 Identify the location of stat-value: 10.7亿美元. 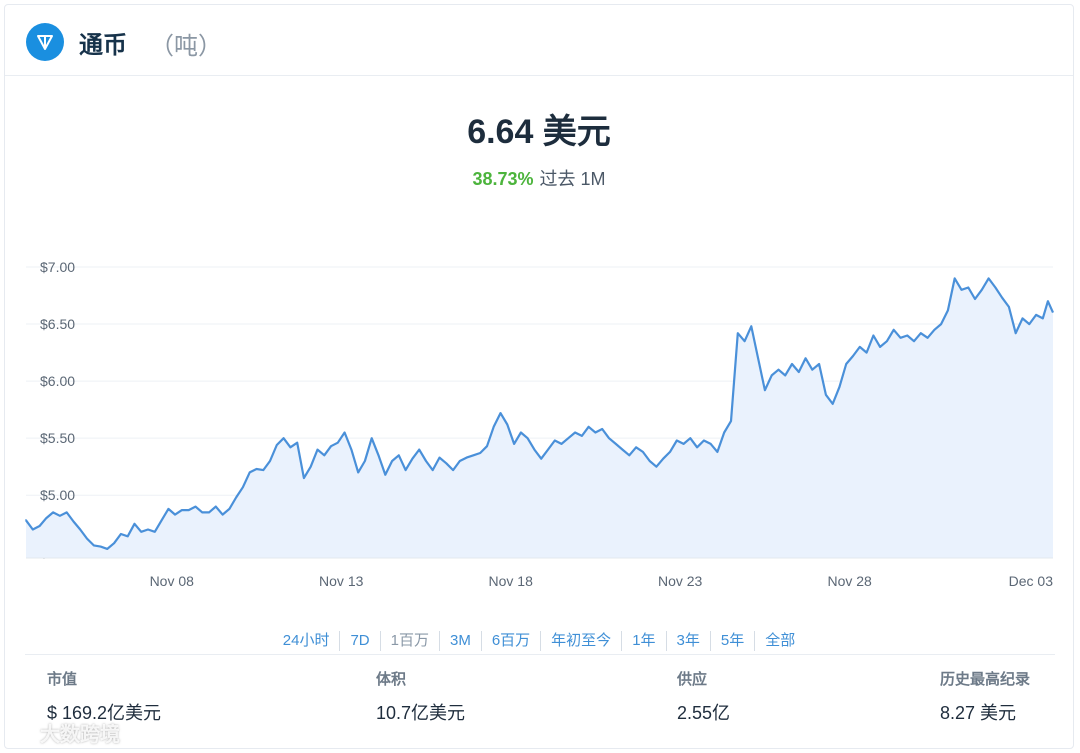
(421, 713).